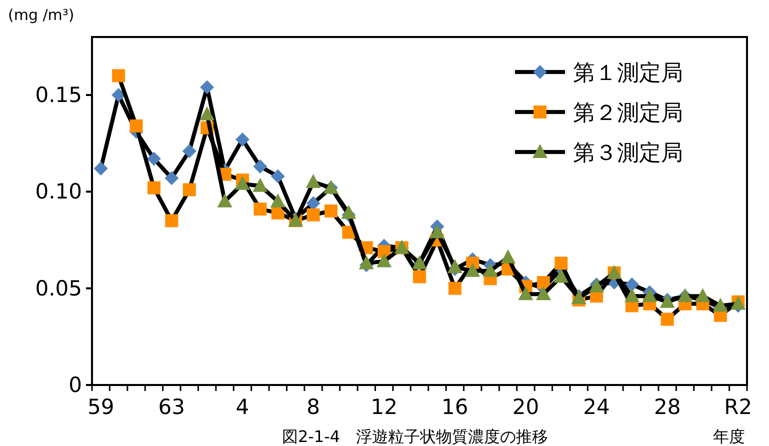 The height and width of the screenshot is (446, 769). What do you see at coordinates (526, 407) in the screenshot?
I see `x-tick-label: 20` at bounding box center [526, 407].